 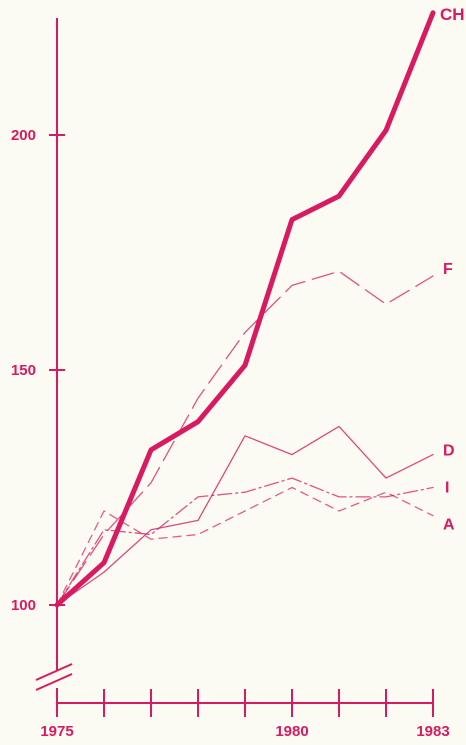 What do you see at coordinates (245, 546) in the screenshot?
I see `series-line-a` at bounding box center [245, 546].